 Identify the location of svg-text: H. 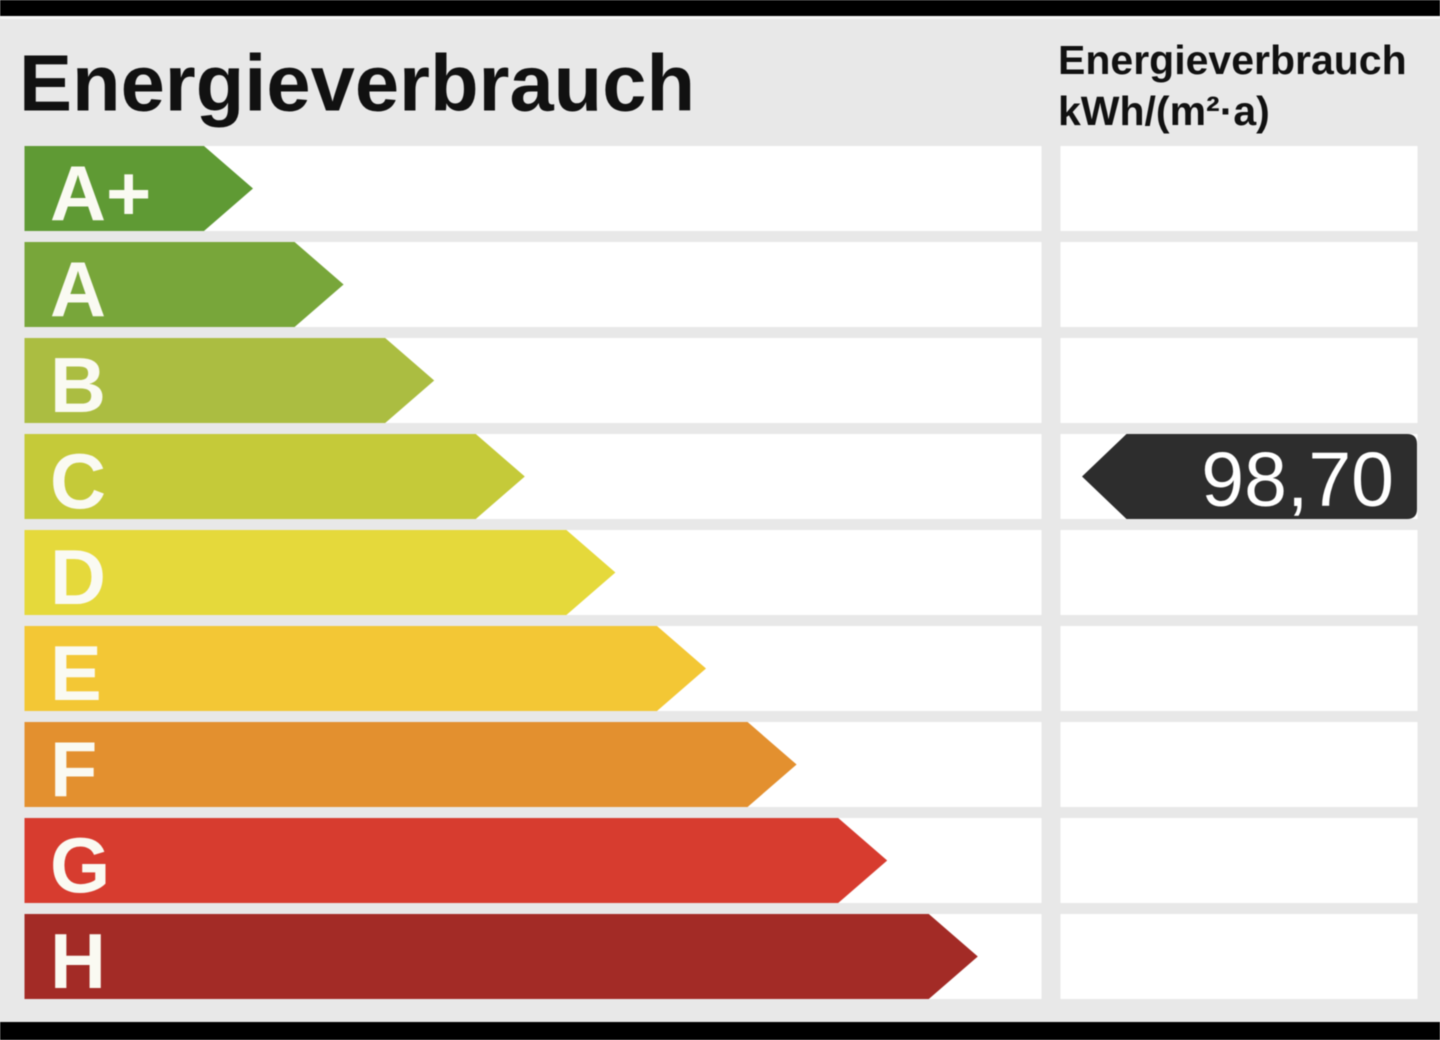
(78, 962).